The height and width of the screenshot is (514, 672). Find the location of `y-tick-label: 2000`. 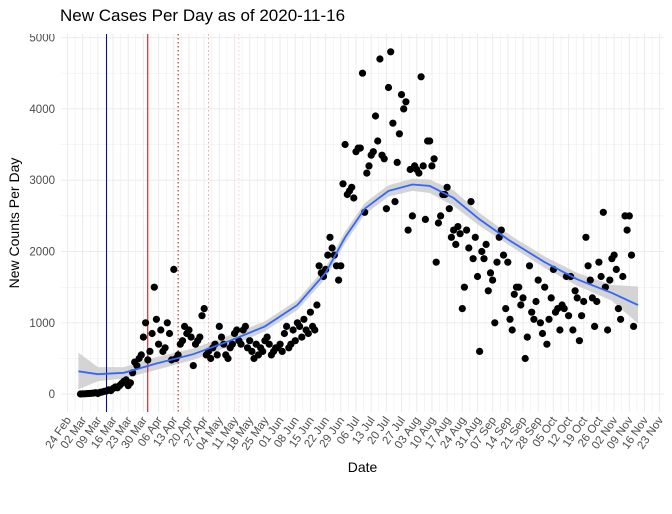

y-tick-label: 2000 is located at coordinates (42, 253).